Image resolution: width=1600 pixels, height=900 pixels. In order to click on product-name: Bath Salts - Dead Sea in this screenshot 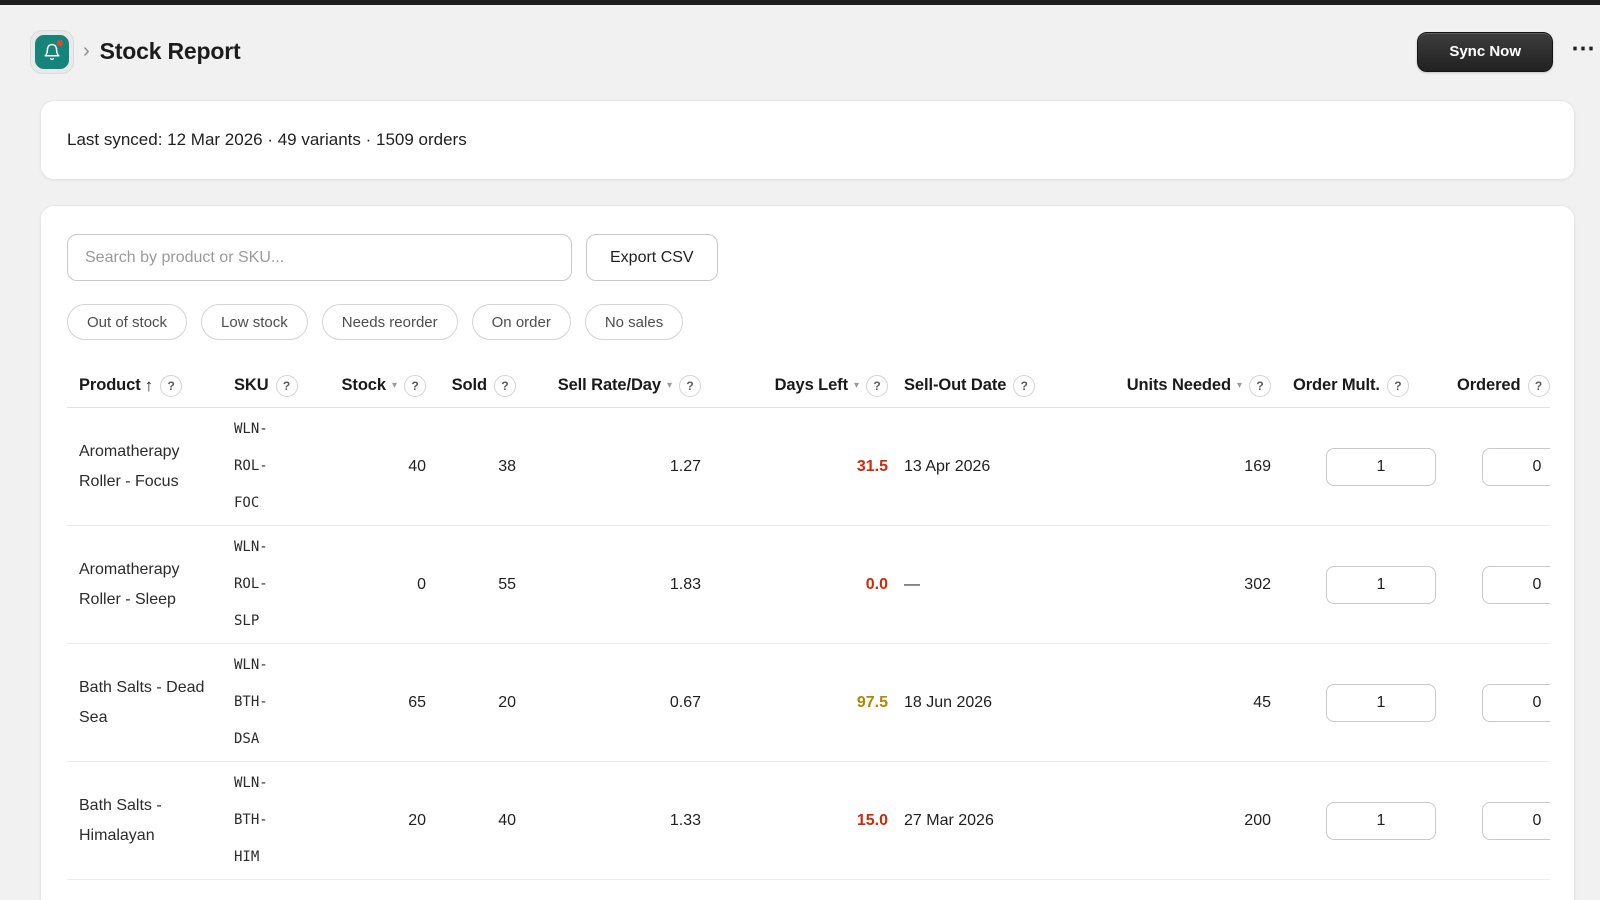, I will do `click(142, 702)`.